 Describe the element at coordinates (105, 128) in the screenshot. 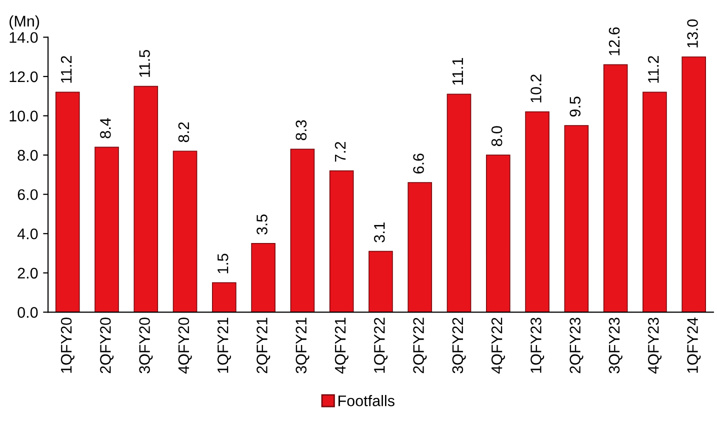

I see `data-label: 8.4` at that location.